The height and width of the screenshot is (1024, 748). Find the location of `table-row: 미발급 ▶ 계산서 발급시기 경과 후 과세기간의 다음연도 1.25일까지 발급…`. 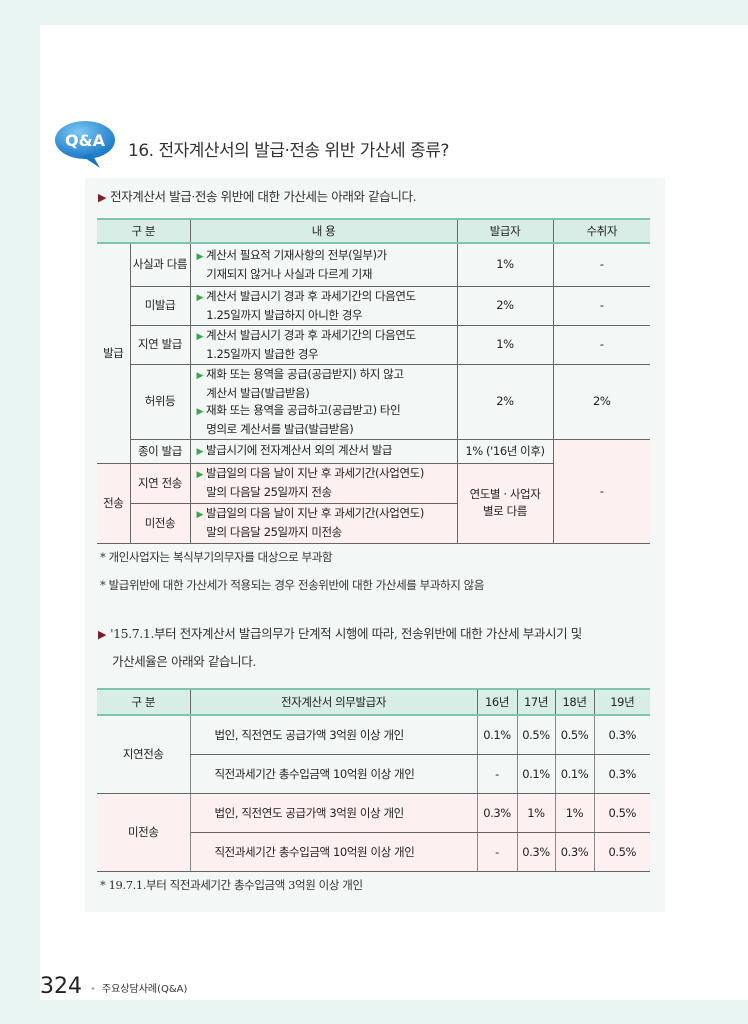

table-row: 미발급 ▶ 계산서 발급시기 경과 후 과세기간의 다음연도 1.25일까지 발급… is located at coordinates (373, 305).